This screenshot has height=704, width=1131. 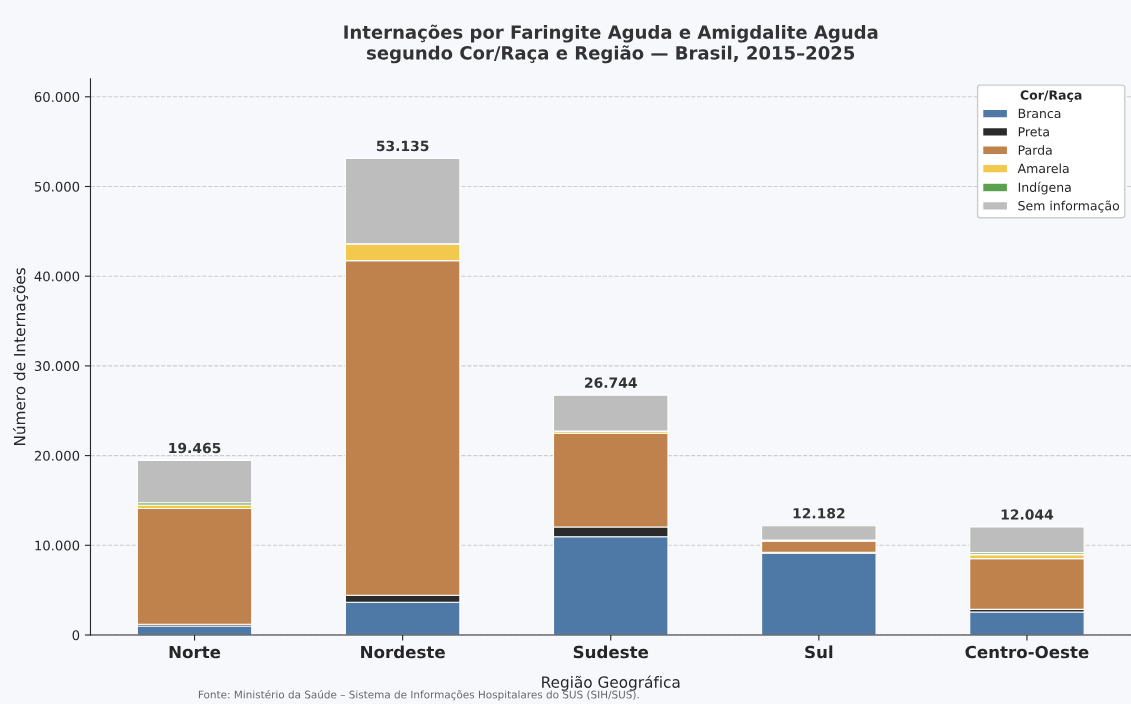 What do you see at coordinates (57, 97) in the screenshot?
I see `y-tick-label: 60.000` at bounding box center [57, 97].